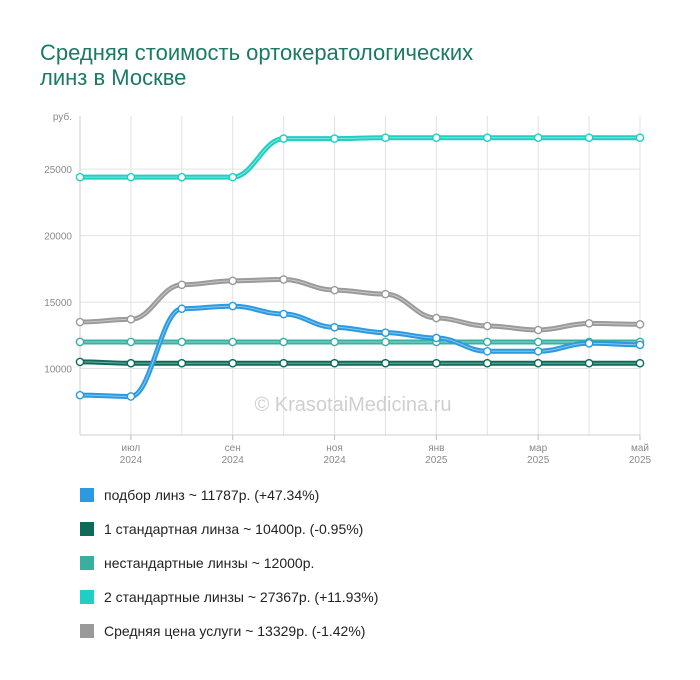 This screenshot has height=680, width=700. Describe the element at coordinates (211, 495) in the screenshot. I see `legend-label: подбор линз ~ 11787р. (+47.34%)` at that location.